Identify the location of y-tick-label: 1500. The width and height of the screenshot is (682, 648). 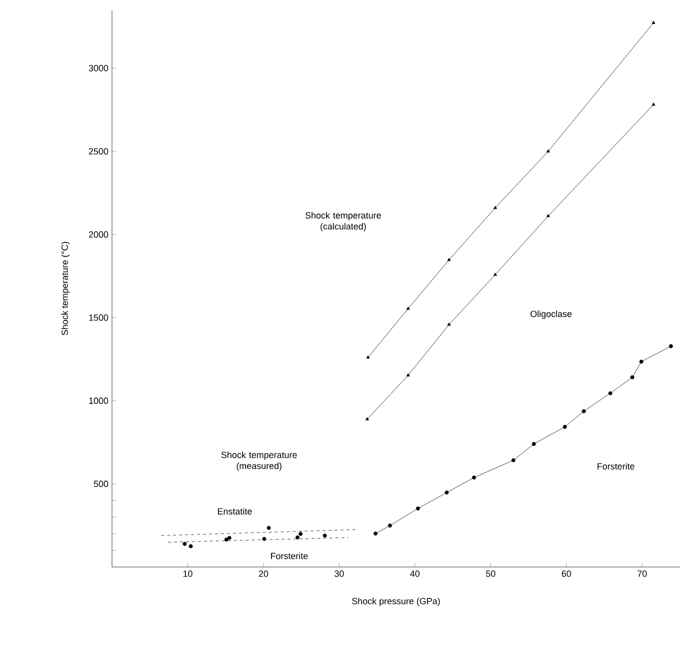
(98, 317).